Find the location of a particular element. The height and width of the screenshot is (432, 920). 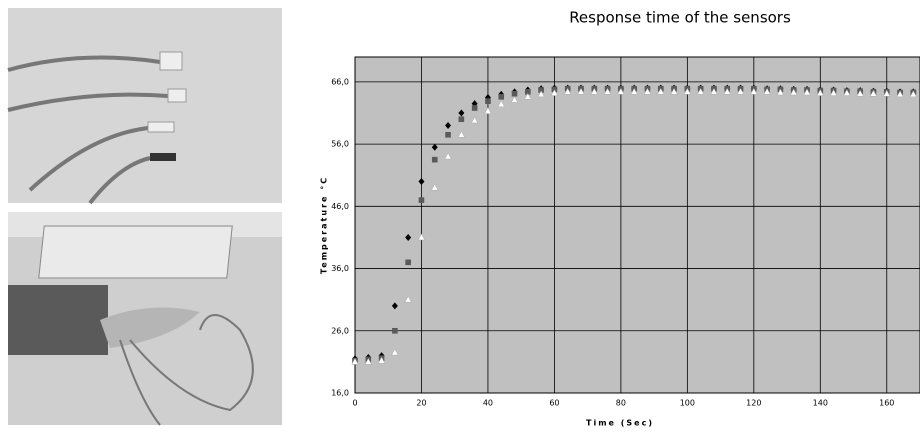

x-tick-label: 0 is located at coordinates (354, 403).